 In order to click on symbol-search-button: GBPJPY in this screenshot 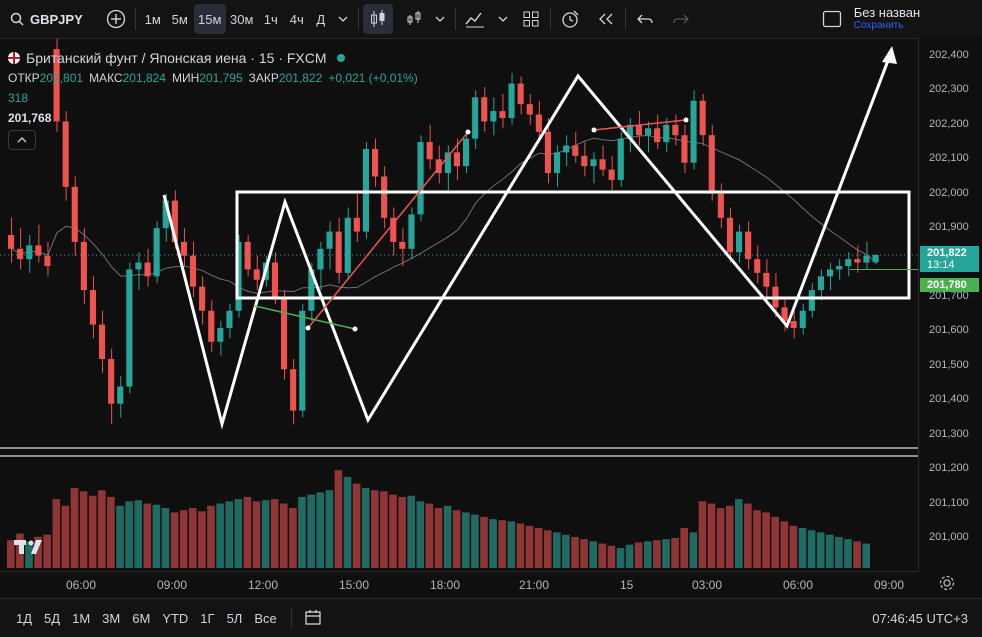, I will do `click(56, 19)`.